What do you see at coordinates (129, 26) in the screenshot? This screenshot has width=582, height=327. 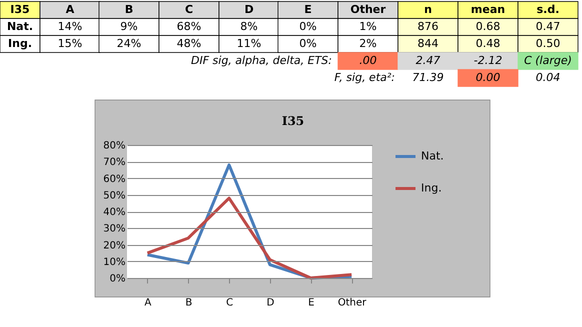 I see `text: 9%` at bounding box center [129, 26].